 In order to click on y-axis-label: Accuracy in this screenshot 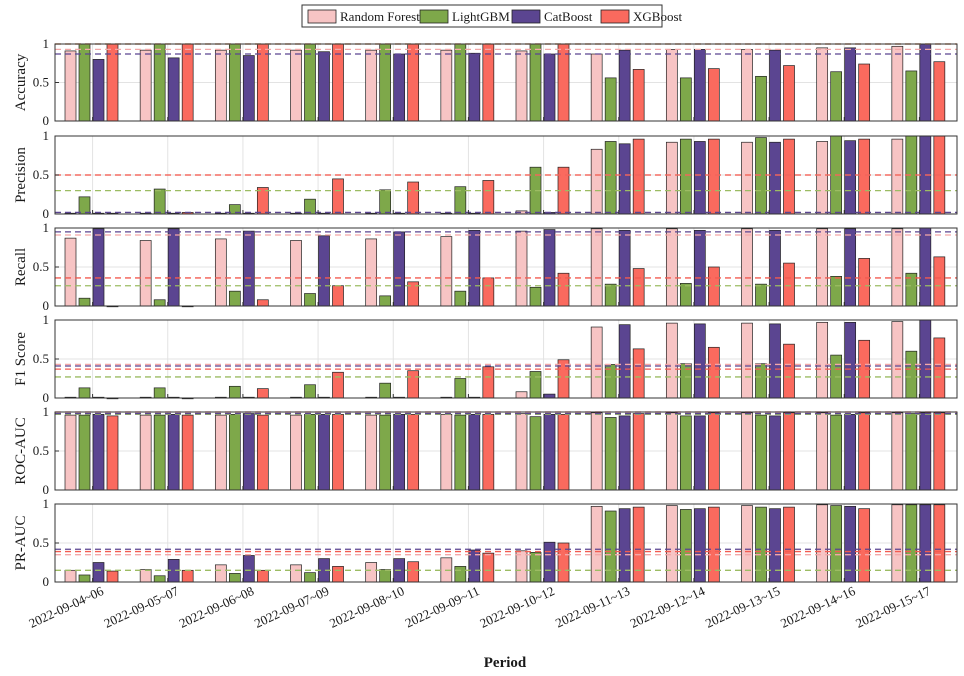, I will do `click(21, 82)`.